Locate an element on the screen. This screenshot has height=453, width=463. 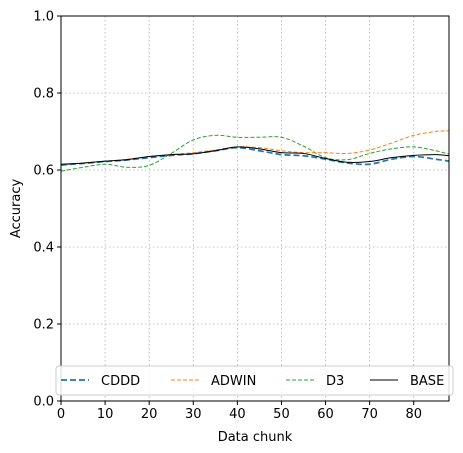
legend-label-base: BASE is located at coordinates (427, 381).